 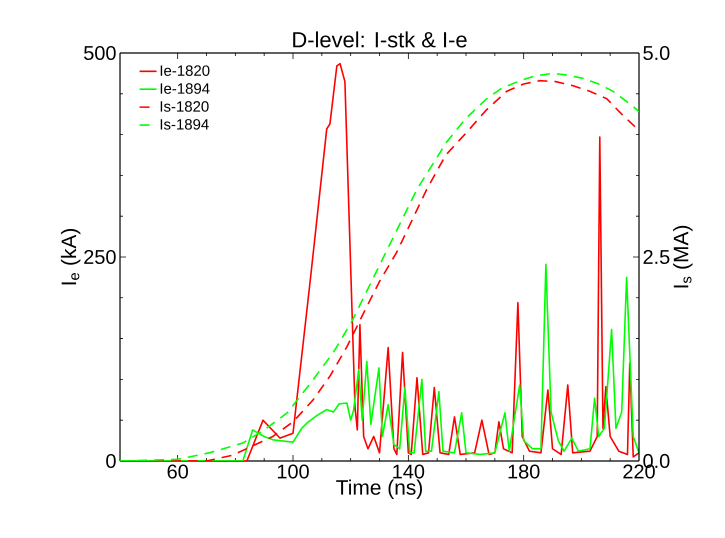 I want to click on y2-axis-title: I$_{s}$ (MA), so click(x=683, y=257).